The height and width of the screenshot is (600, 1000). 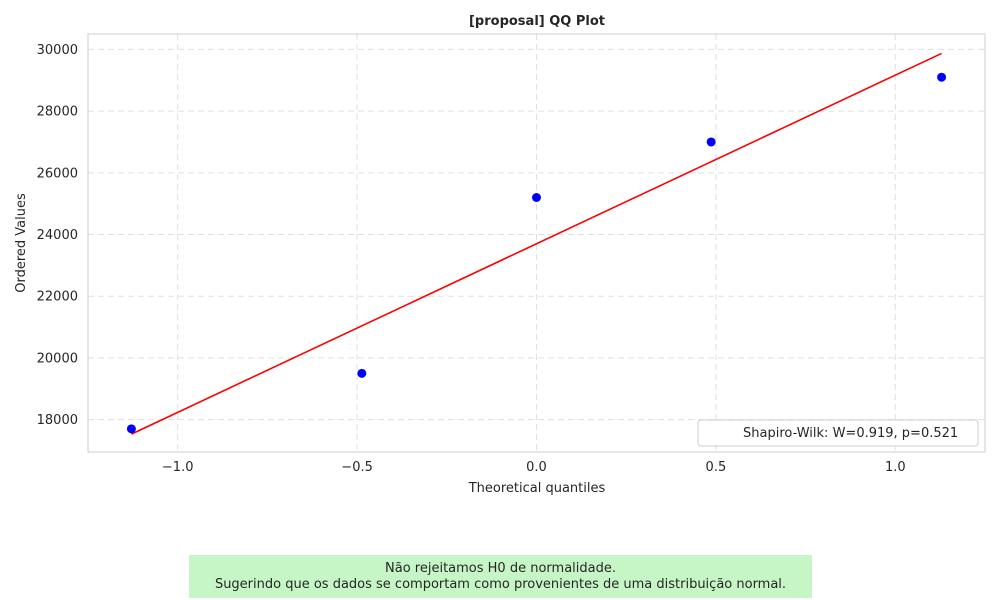 I want to click on x-tick-label: 1.0, so click(x=895, y=467).